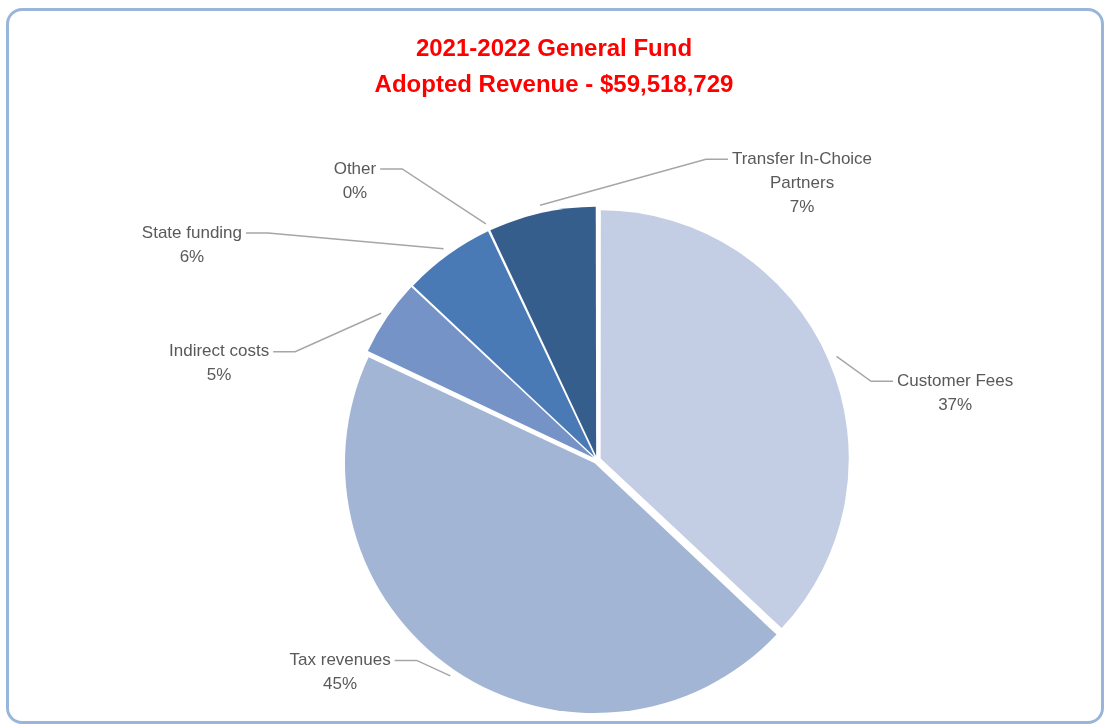 This screenshot has height=728, width=1108. Describe the element at coordinates (802, 207) in the screenshot. I see `data-label: 7%` at that location.